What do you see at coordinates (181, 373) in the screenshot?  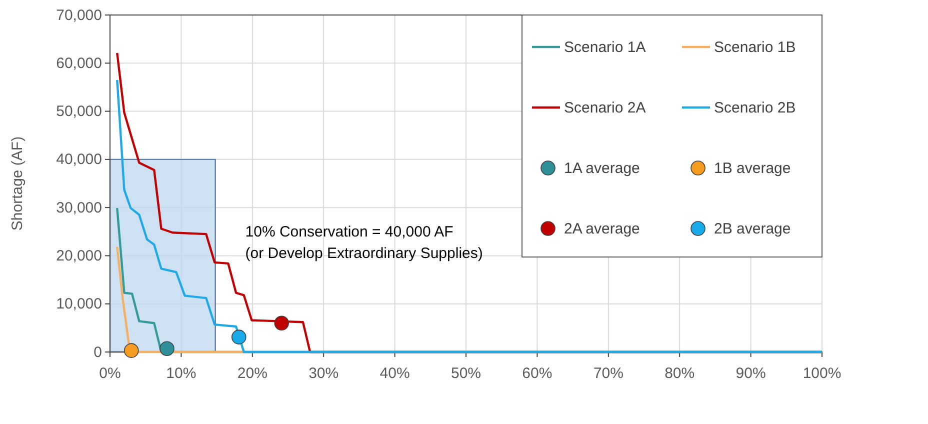 I see `x-tick-label: 10%` at bounding box center [181, 373].